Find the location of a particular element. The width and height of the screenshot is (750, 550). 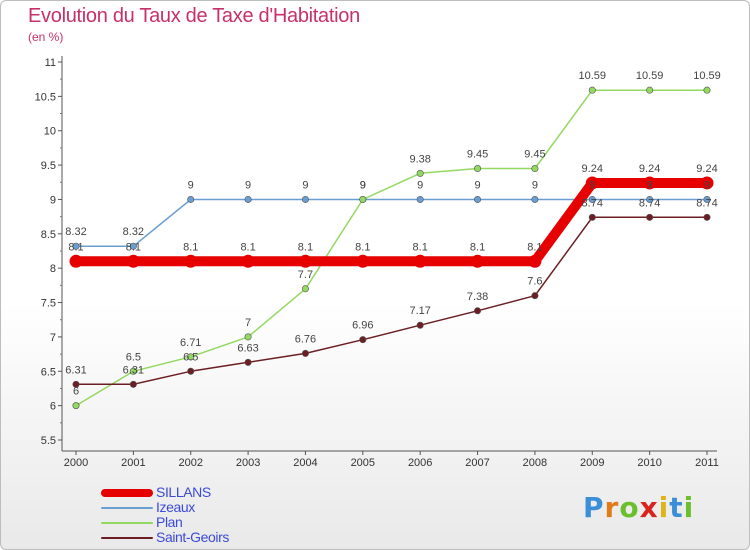

y-tick-label: 6.5 is located at coordinates (48, 372).